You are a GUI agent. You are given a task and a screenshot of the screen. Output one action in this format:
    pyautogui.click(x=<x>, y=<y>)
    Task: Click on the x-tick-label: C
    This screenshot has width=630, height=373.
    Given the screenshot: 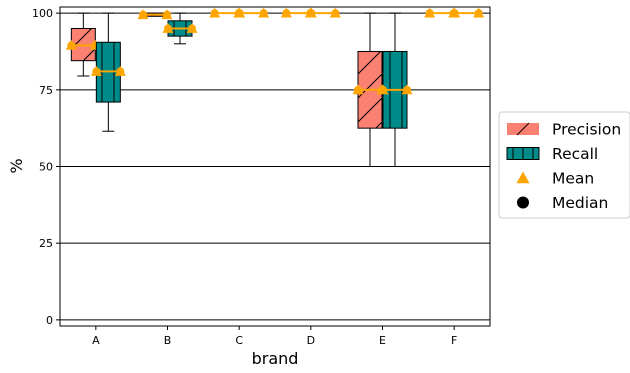 What is the action you would take?
    pyautogui.click(x=239, y=340)
    